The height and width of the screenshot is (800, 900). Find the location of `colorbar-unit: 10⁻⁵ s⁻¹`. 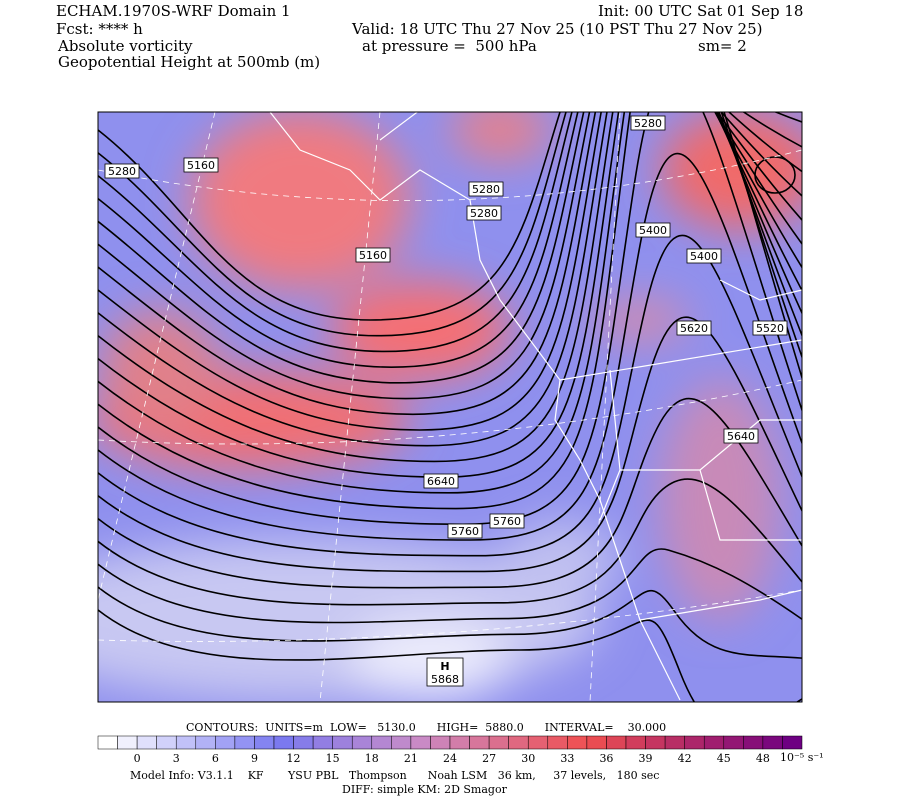

colorbar-unit: 10⁻⁵ s⁻¹ is located at coordinates (802, 757).